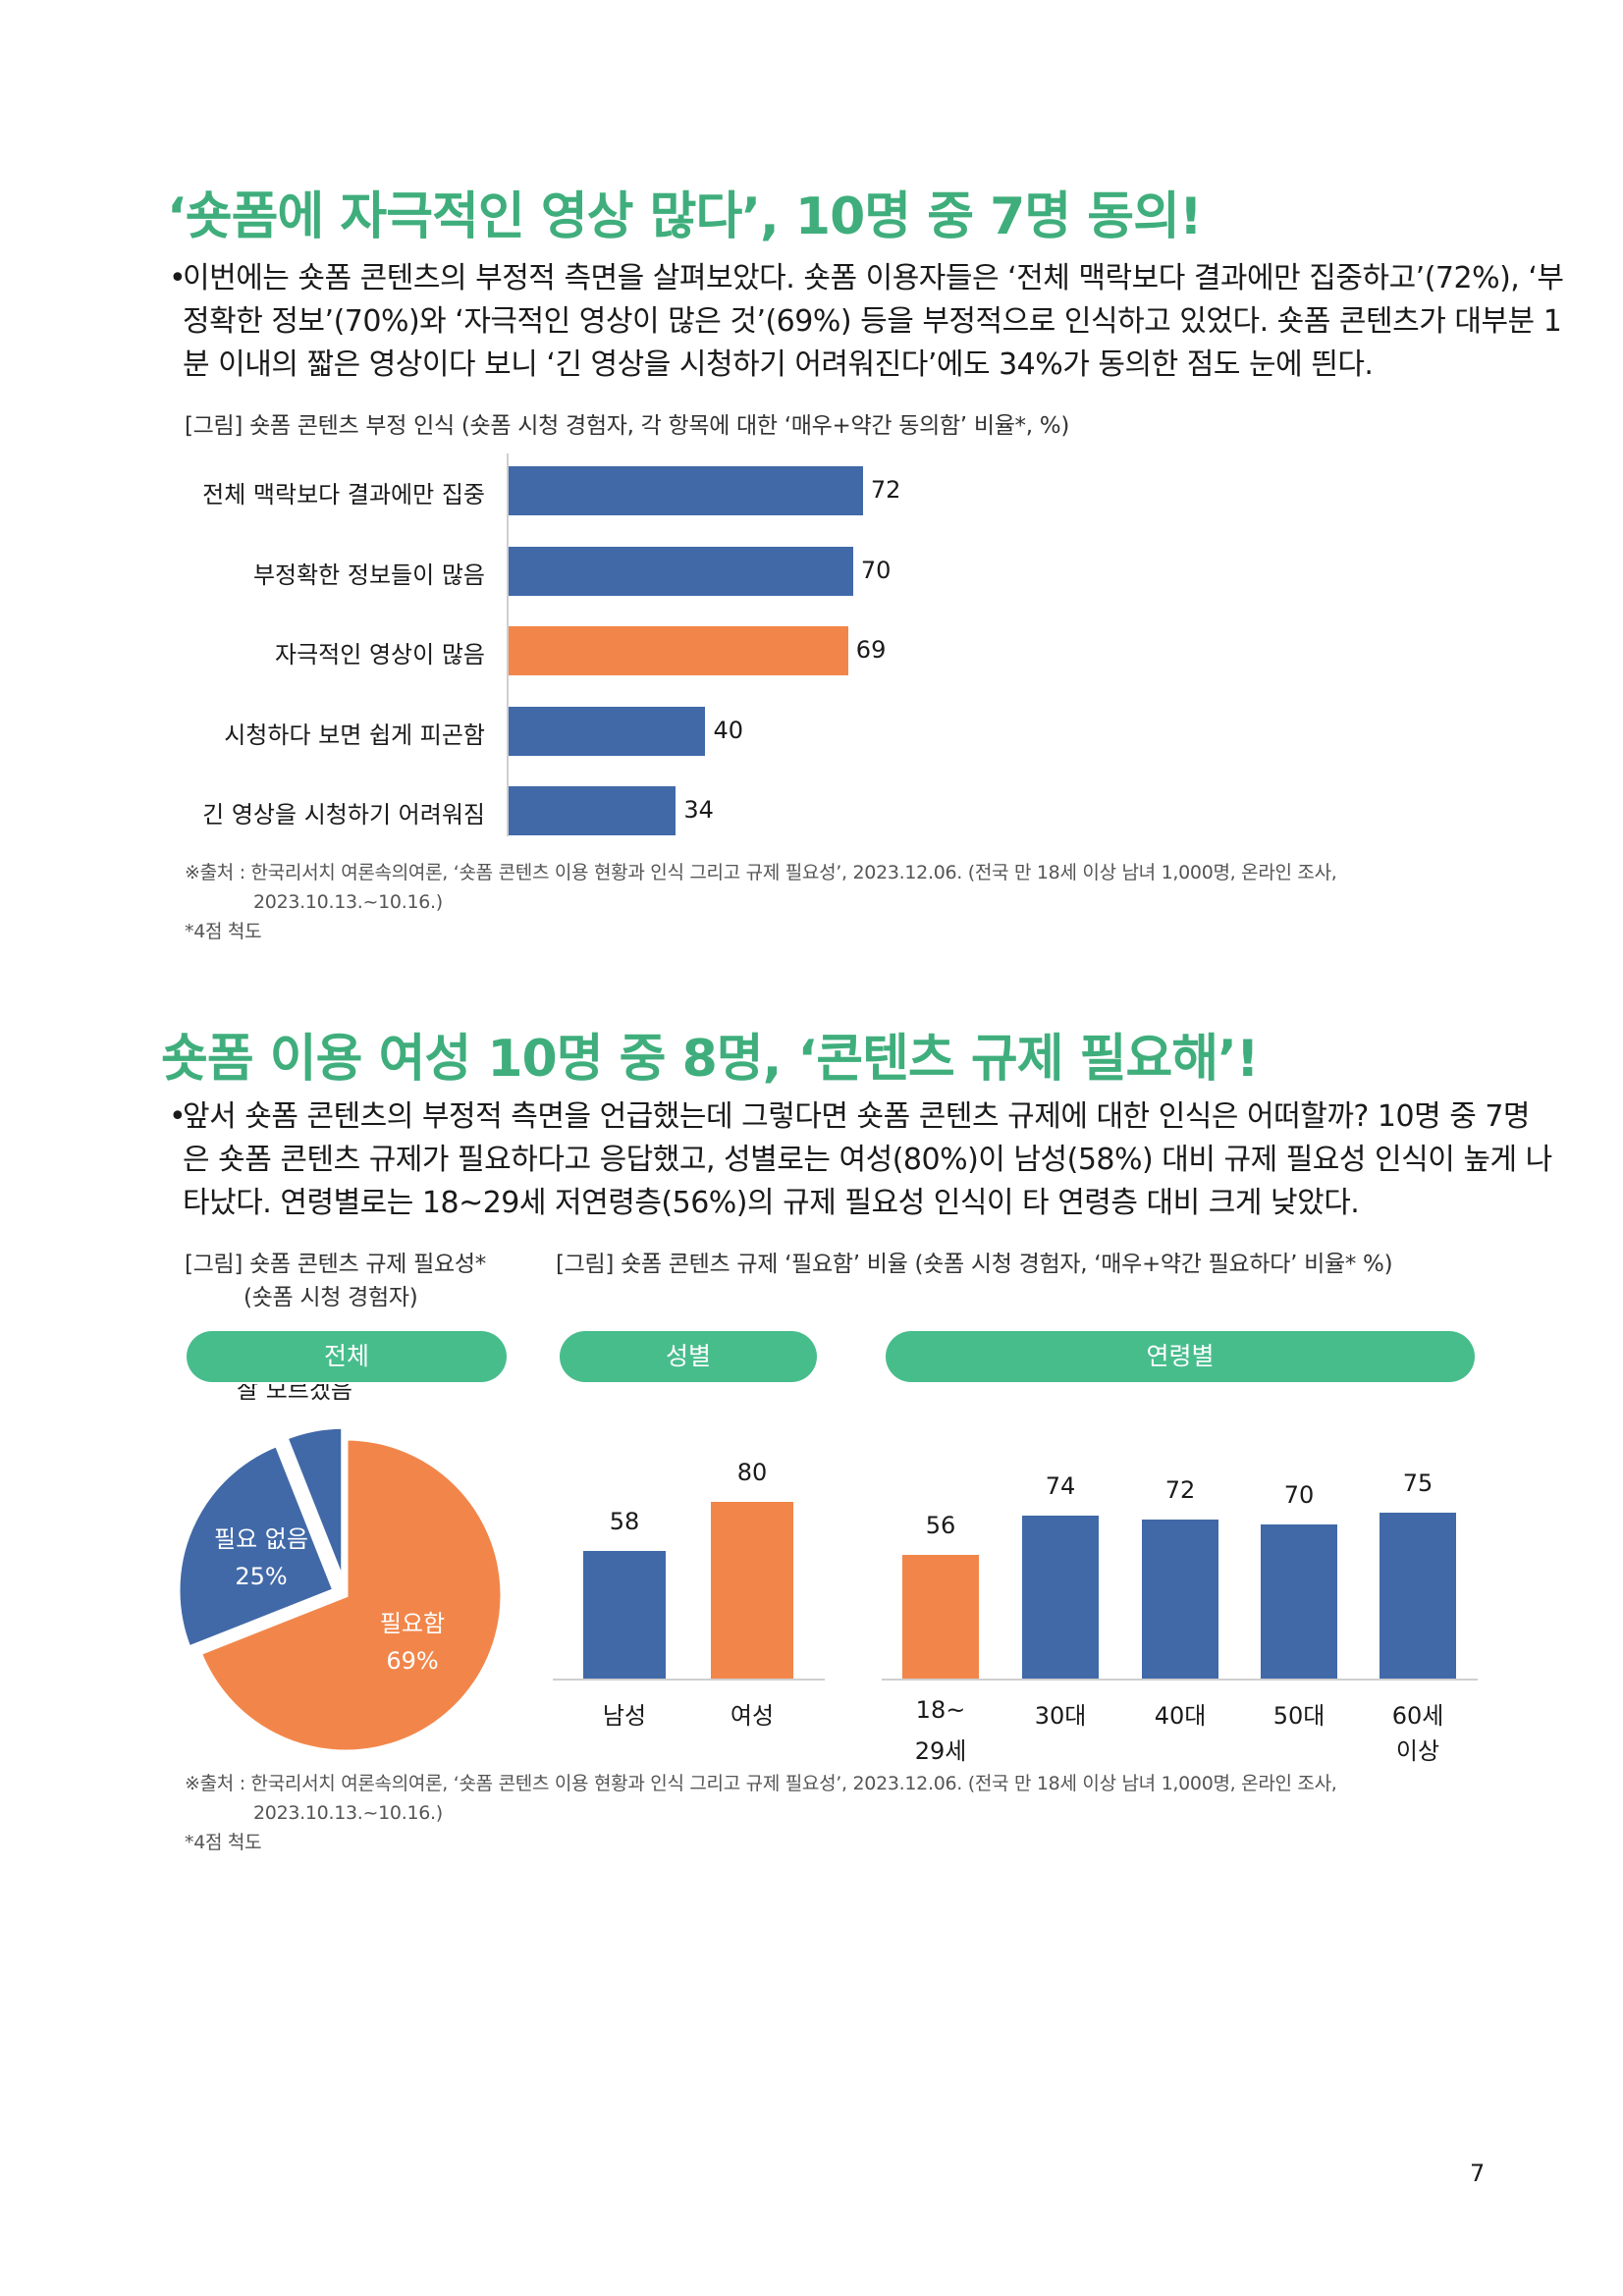  What do you see at coordinates (752, 1716) in the screenshot?
I see `chart-category-label: 여성` at bounding box center [752, 1716].